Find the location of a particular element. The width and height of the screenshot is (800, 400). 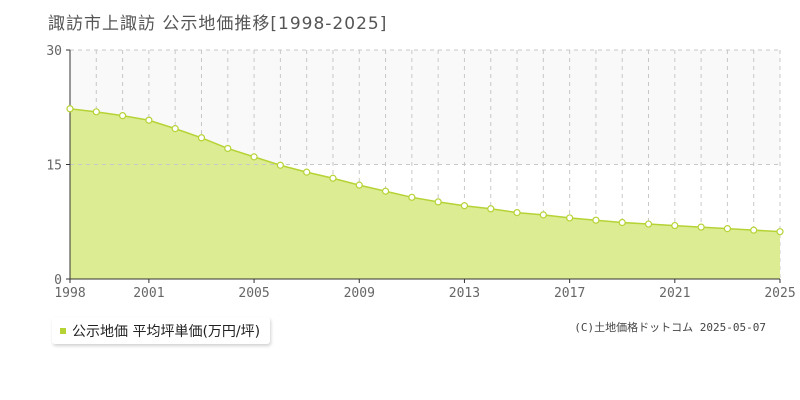

y-tick-label: 30 is located at coordinates (54, 51).